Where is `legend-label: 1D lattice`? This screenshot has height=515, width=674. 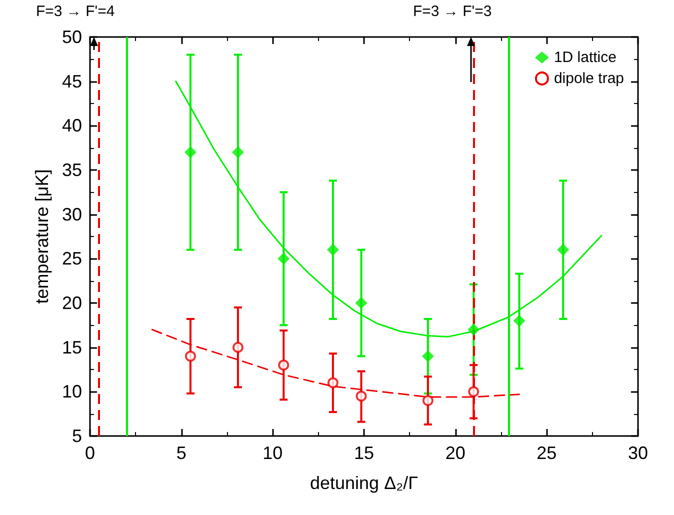 legend-label: 1D lattice is located at coordinates (585, 57).